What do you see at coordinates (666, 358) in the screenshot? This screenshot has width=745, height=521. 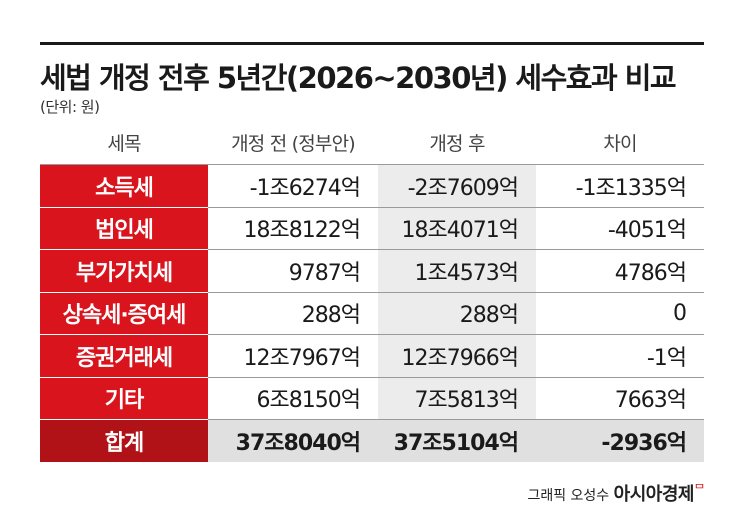 I see `cell-difference: -1억` at bounding box center [666, 358].